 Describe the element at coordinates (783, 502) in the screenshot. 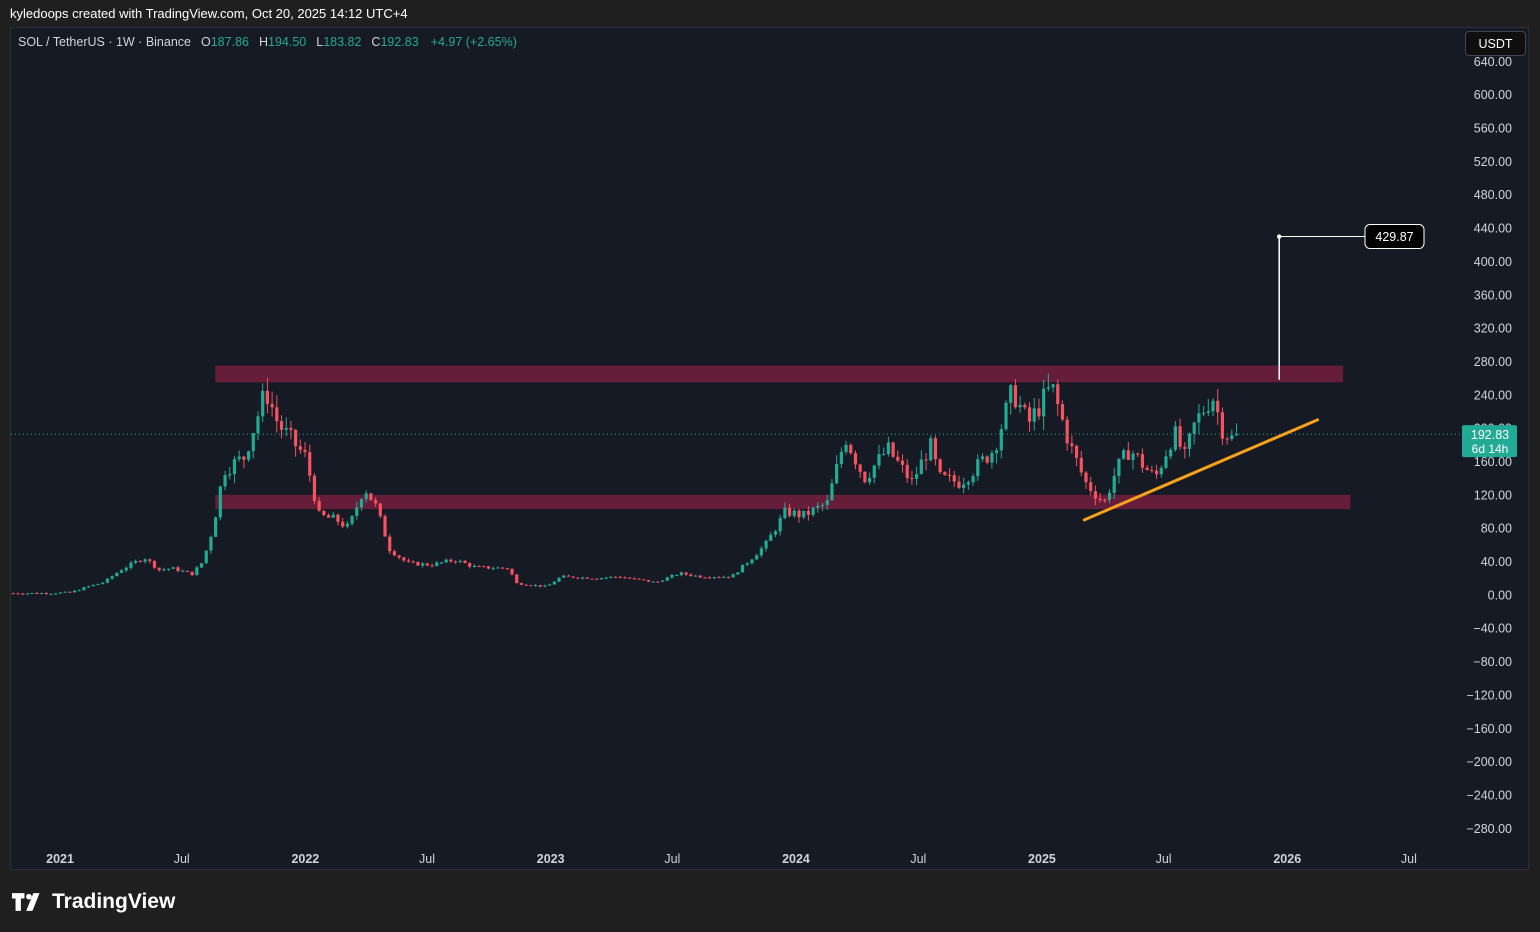

I see `support-zone` at that location.